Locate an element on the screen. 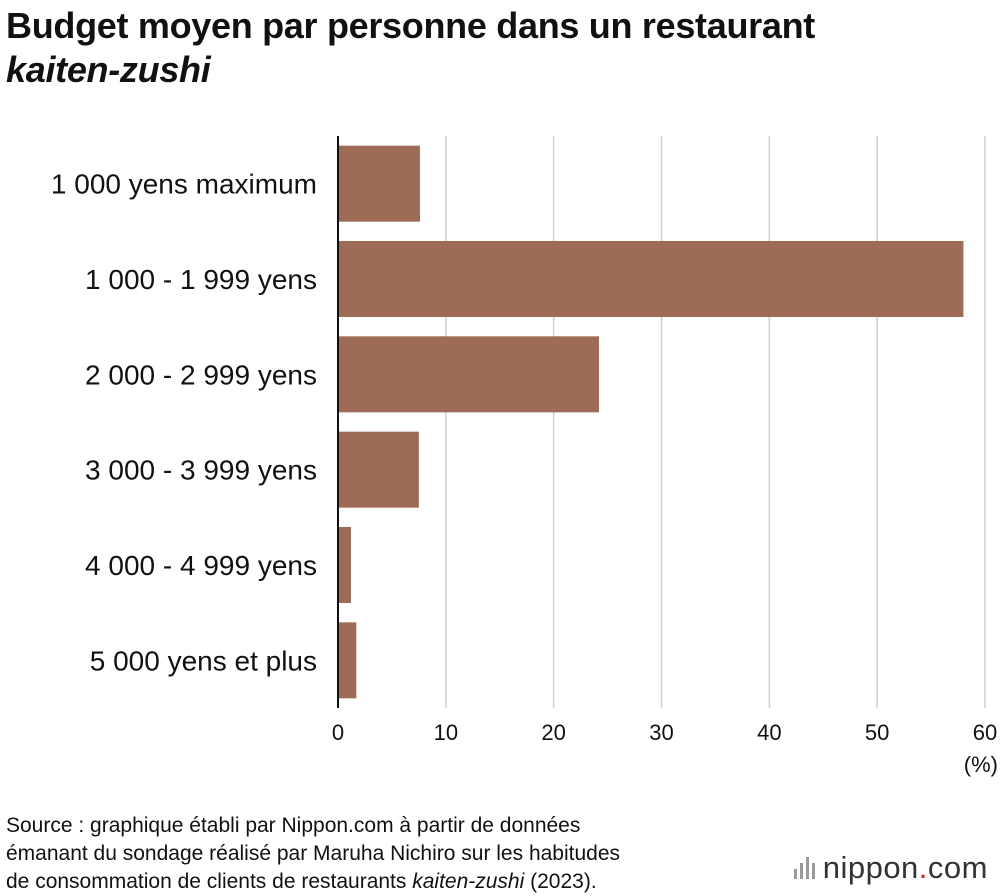  x-tick-label-50: 50 is located at coordinates (877, 732).